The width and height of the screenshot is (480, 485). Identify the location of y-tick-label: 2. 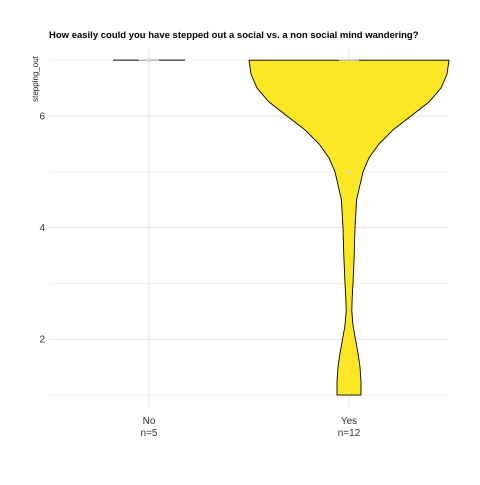
(42, 340).